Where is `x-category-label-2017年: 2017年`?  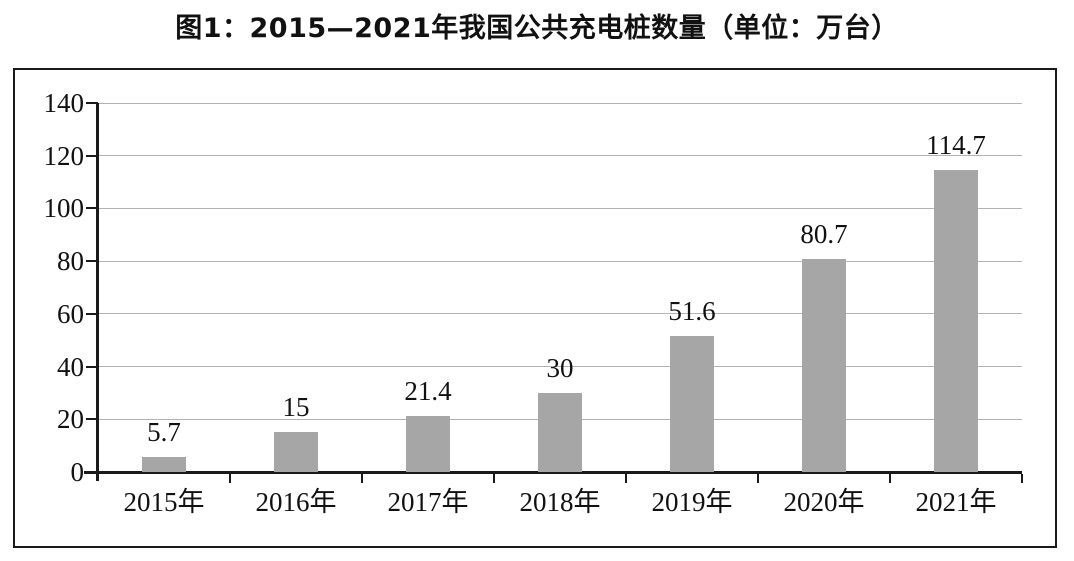
x-category-label-2017年: 2017年 is located at coordinates (428, 502).